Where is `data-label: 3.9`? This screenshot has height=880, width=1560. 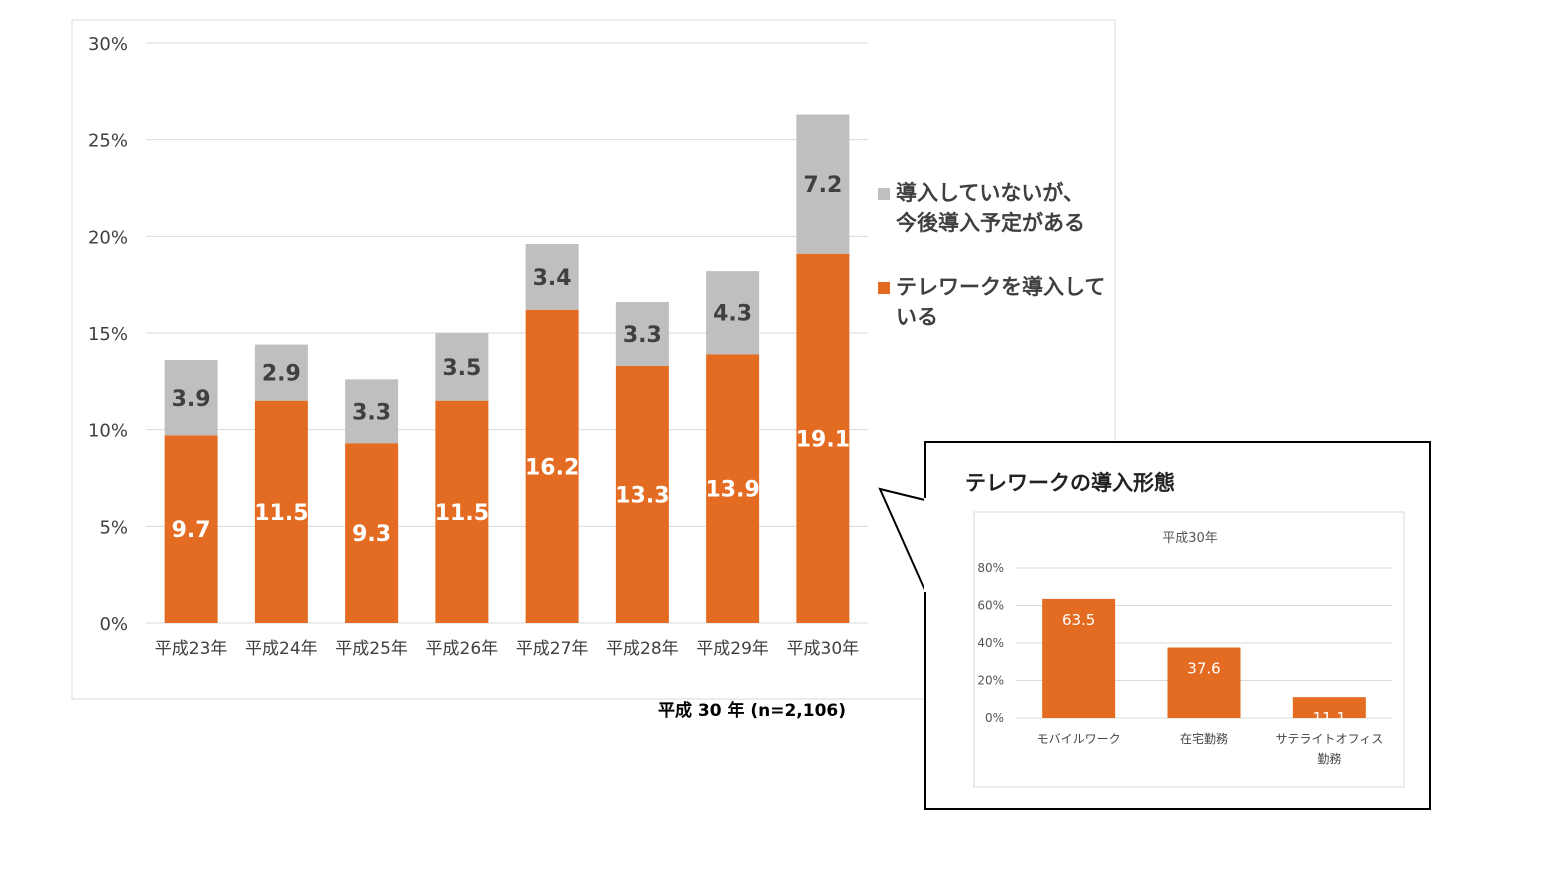 data-label: 3.9 is located at coordinates (191, 399).